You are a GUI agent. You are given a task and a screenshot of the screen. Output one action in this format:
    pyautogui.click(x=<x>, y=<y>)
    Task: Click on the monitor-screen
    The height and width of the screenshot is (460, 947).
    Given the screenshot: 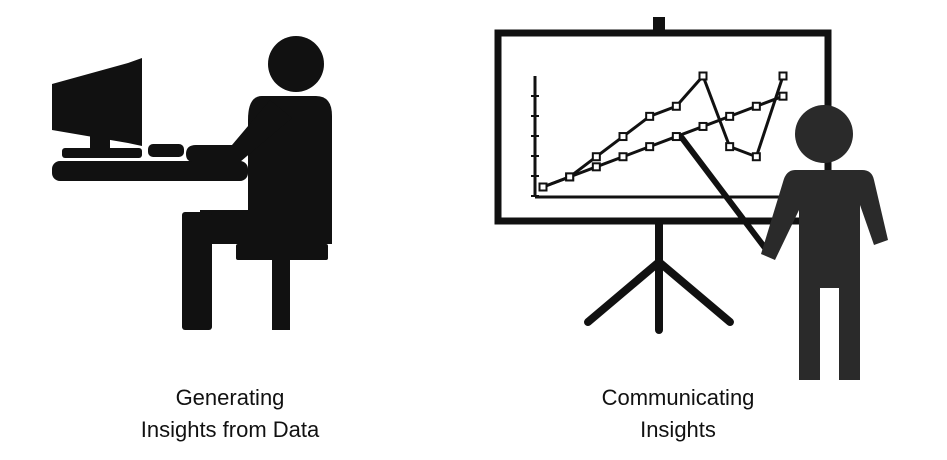 What is the action you would take?
    pyautogui.click(x=97, y=102)
    